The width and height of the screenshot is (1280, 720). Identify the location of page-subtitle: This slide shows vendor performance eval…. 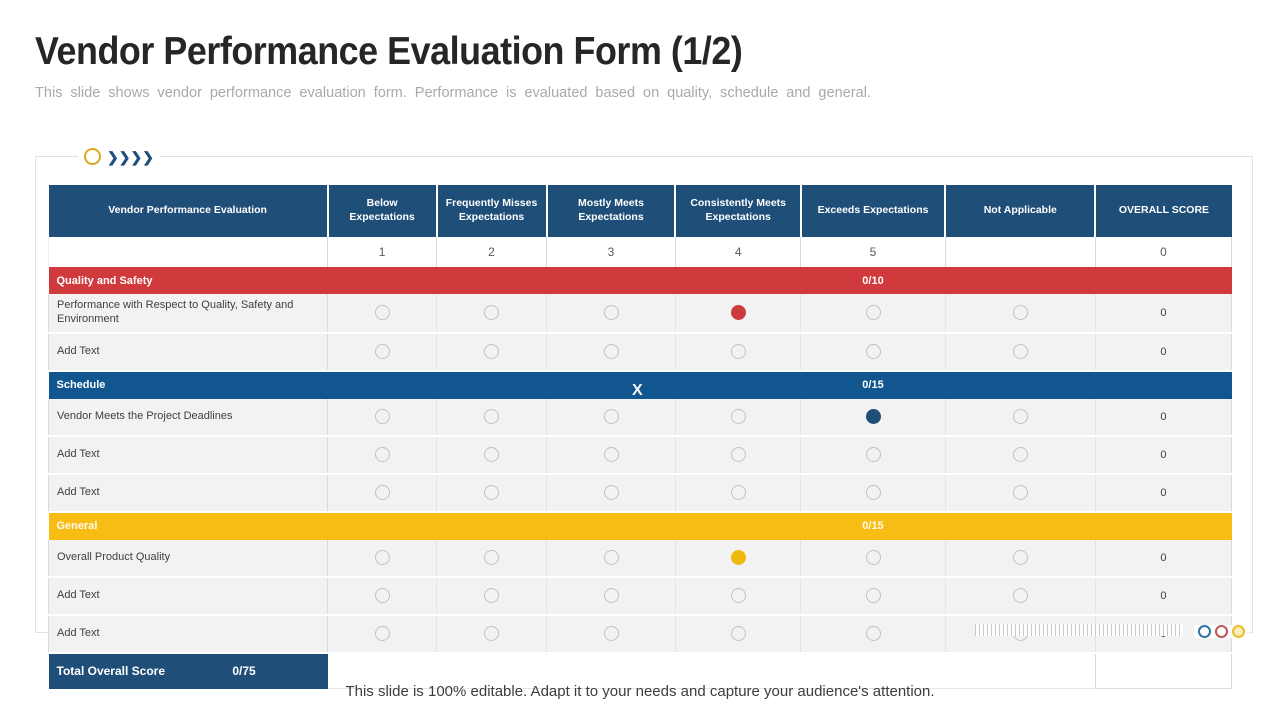
(453, 92).